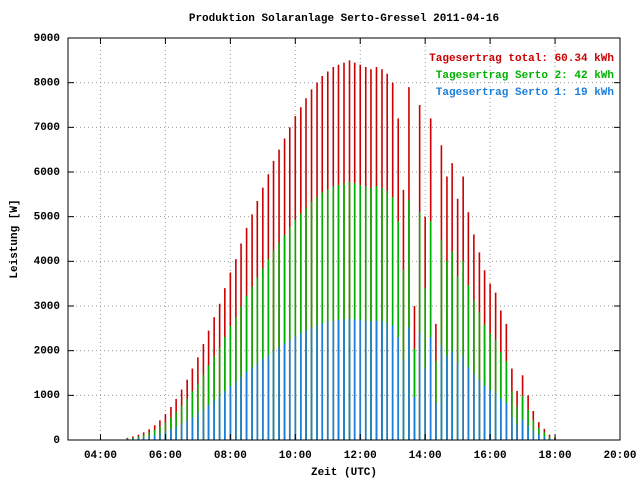 The height and width of the screenshot is (480, 640). What do you see at coordinates (165, 456) in the screenshot?
I see `x-tick-label: 06:00` at bounding box center [165, 456].